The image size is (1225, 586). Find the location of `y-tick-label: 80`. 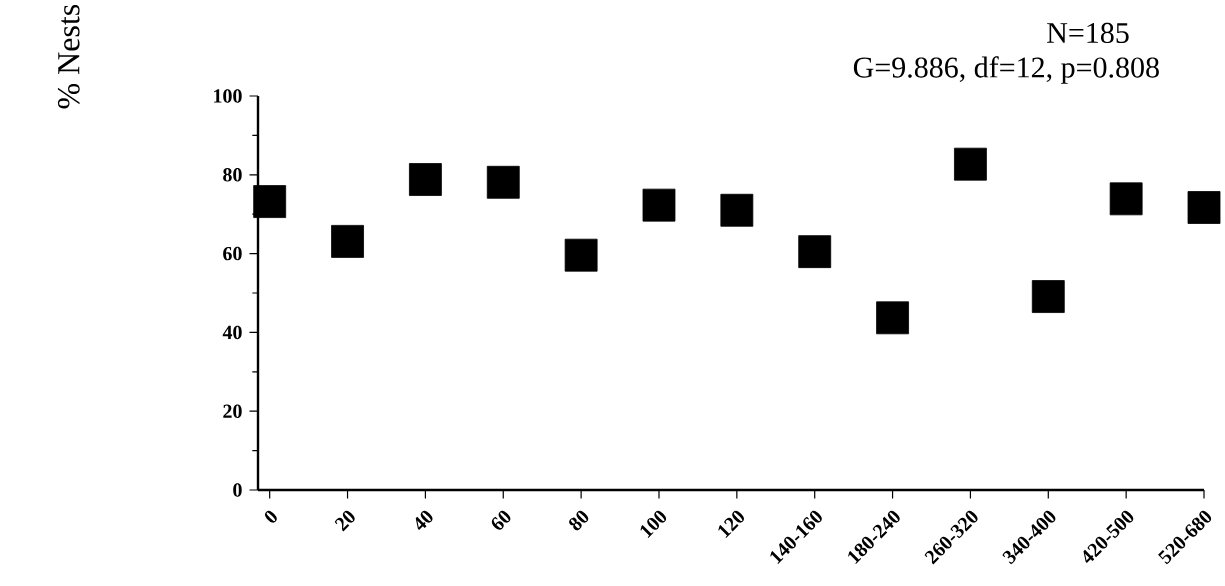

y-tick-label: 80 is located at coordinates (232, 175).